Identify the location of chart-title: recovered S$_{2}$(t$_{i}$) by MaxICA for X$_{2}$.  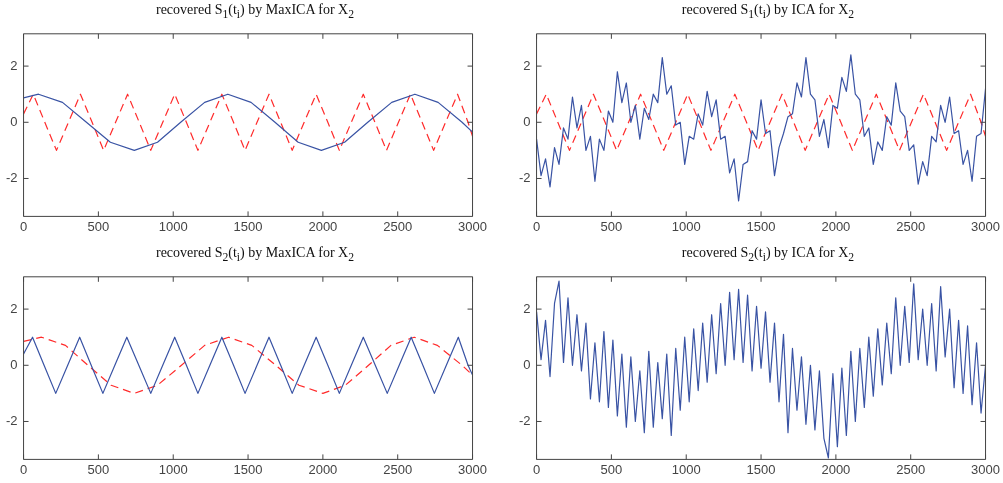
(254, 254).